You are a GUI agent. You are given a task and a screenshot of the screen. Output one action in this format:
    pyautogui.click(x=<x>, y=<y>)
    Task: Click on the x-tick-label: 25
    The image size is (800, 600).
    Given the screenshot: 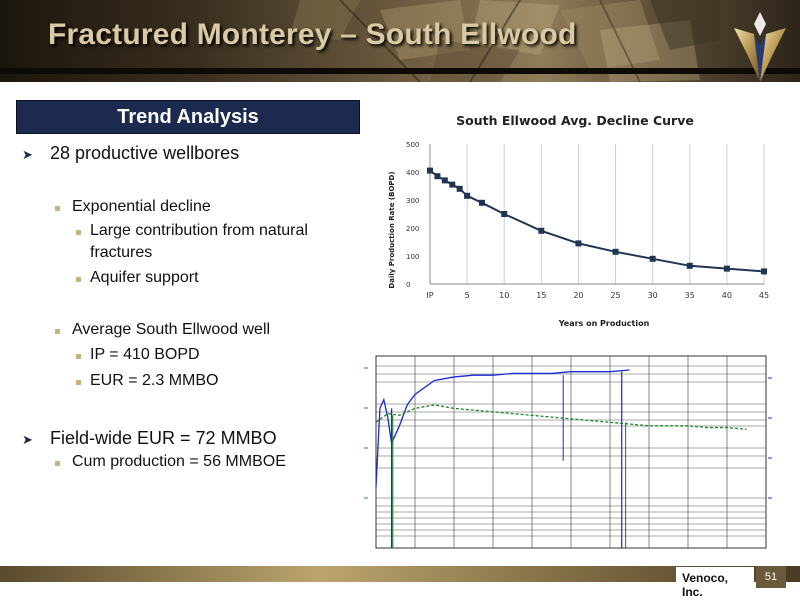 What is the action you would take?
    pyautogui.click(x=615, y=295)
    